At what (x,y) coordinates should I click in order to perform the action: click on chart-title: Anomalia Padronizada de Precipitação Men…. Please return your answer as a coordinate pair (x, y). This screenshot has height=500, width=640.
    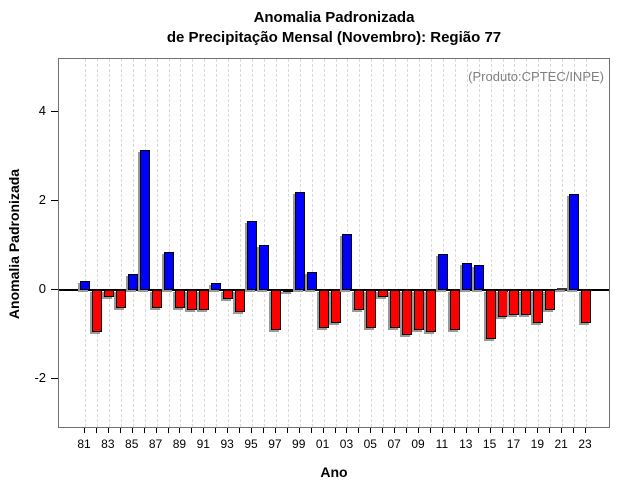
    Looking at the image, I should click on (334, 28).